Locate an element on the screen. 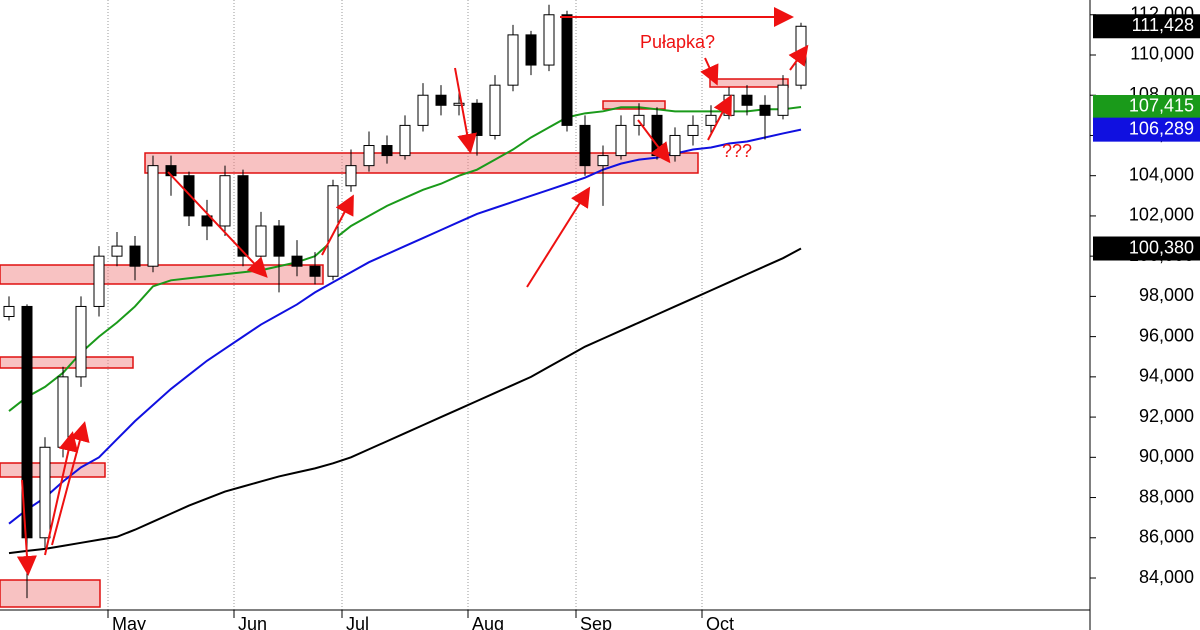  y-tick-label: 90,000 is located at coordinates (1166, 456).